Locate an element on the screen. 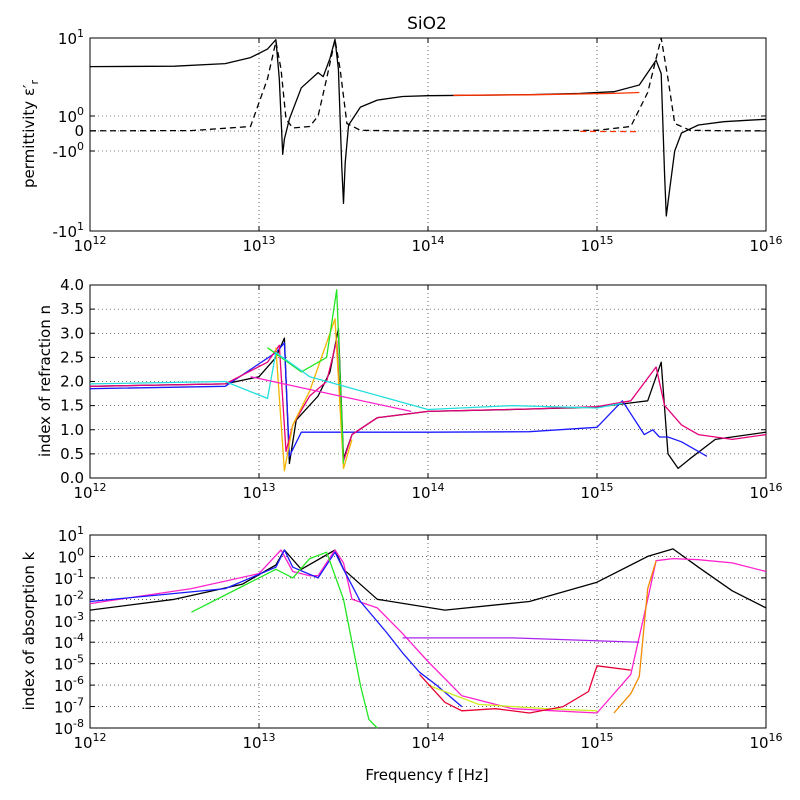 This screenshot has width=800, height=800. series-line-k-blue is located at coordinates (276, 628).